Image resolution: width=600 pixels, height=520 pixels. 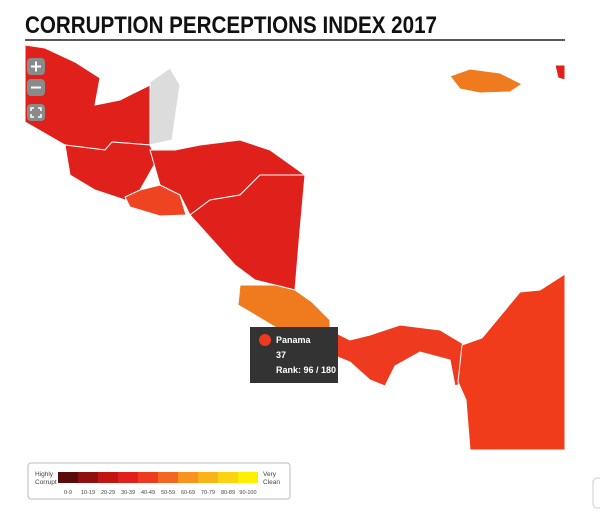 I want to click on colombia, so click(x=511, y=362).